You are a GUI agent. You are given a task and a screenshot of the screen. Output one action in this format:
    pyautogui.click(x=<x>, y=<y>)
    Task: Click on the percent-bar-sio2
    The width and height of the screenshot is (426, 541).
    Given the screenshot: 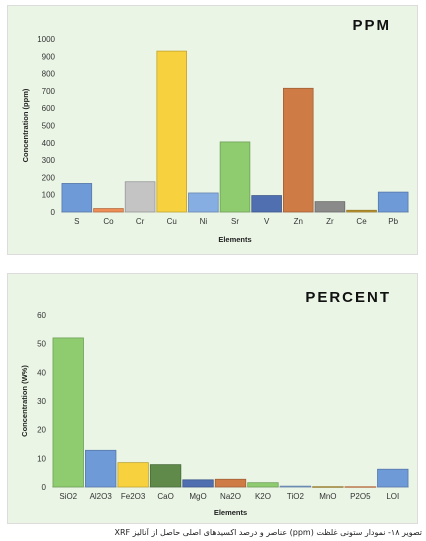 What is the action you would take?
    pyautogui.click(x=68, y=412)
    